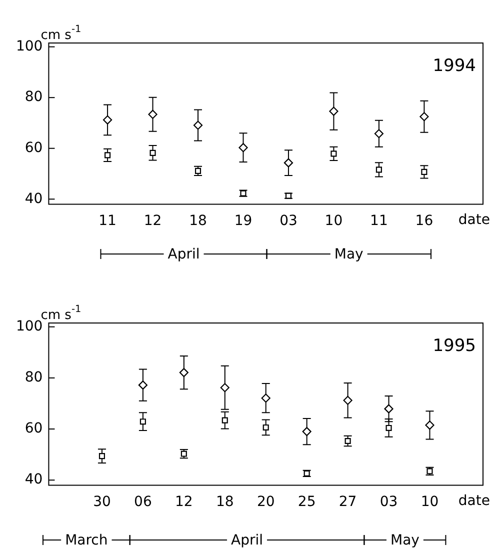 This screenshot has height=556, width=492. Describe the element at coordinates (243, 221) in the screenshot. I see `x-tick-label: 19` at that location.